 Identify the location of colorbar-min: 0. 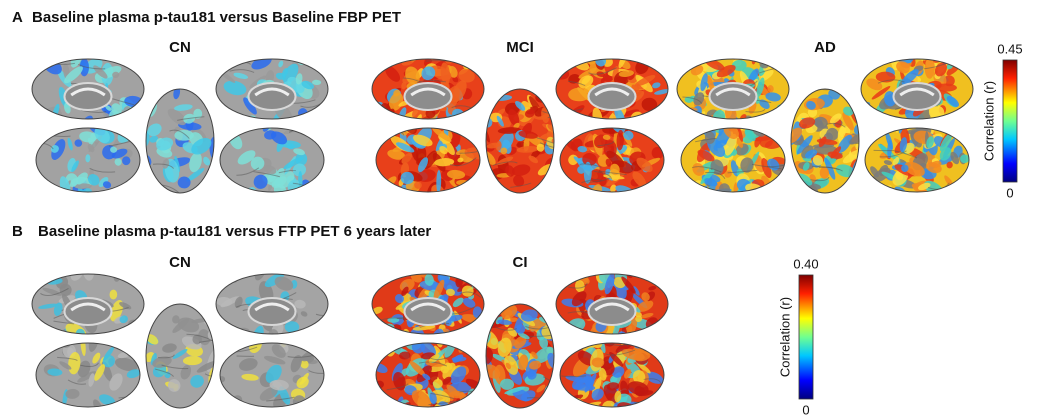
(805, 409).